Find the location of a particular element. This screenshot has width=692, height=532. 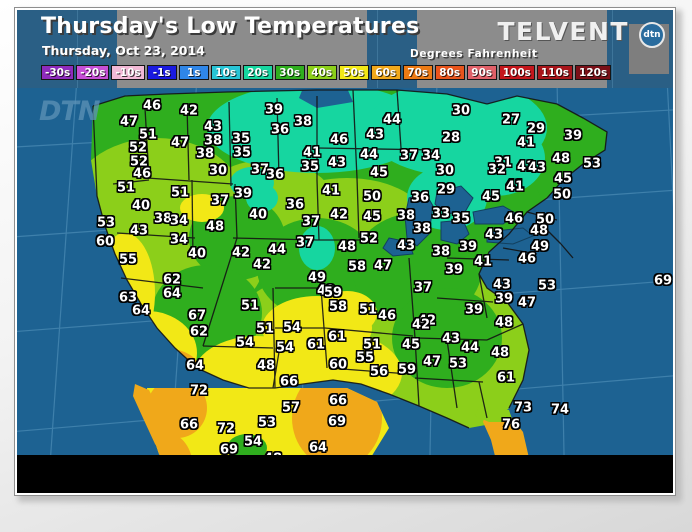

temperature-reading: 62 is located at coordinates (199, 332).